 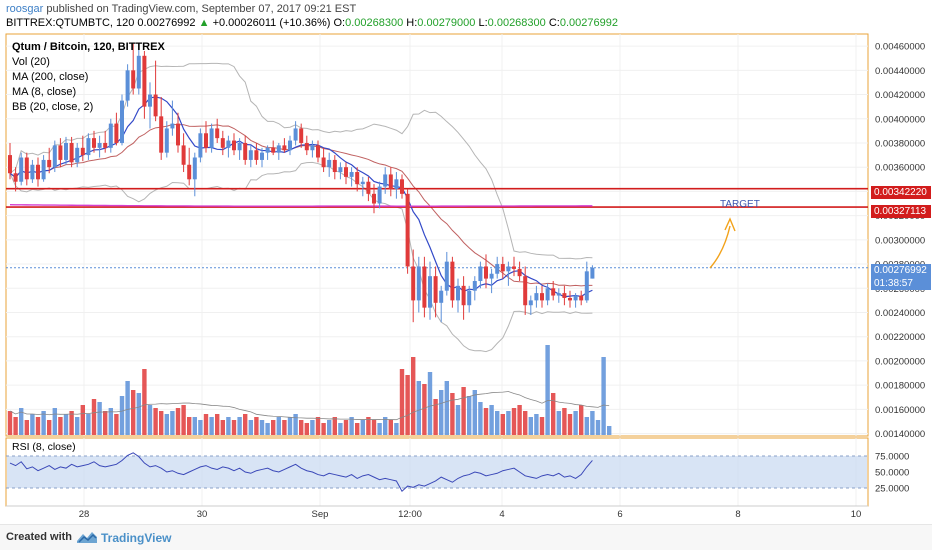 I want to click on target-arrow, so click(x=720, y=247).